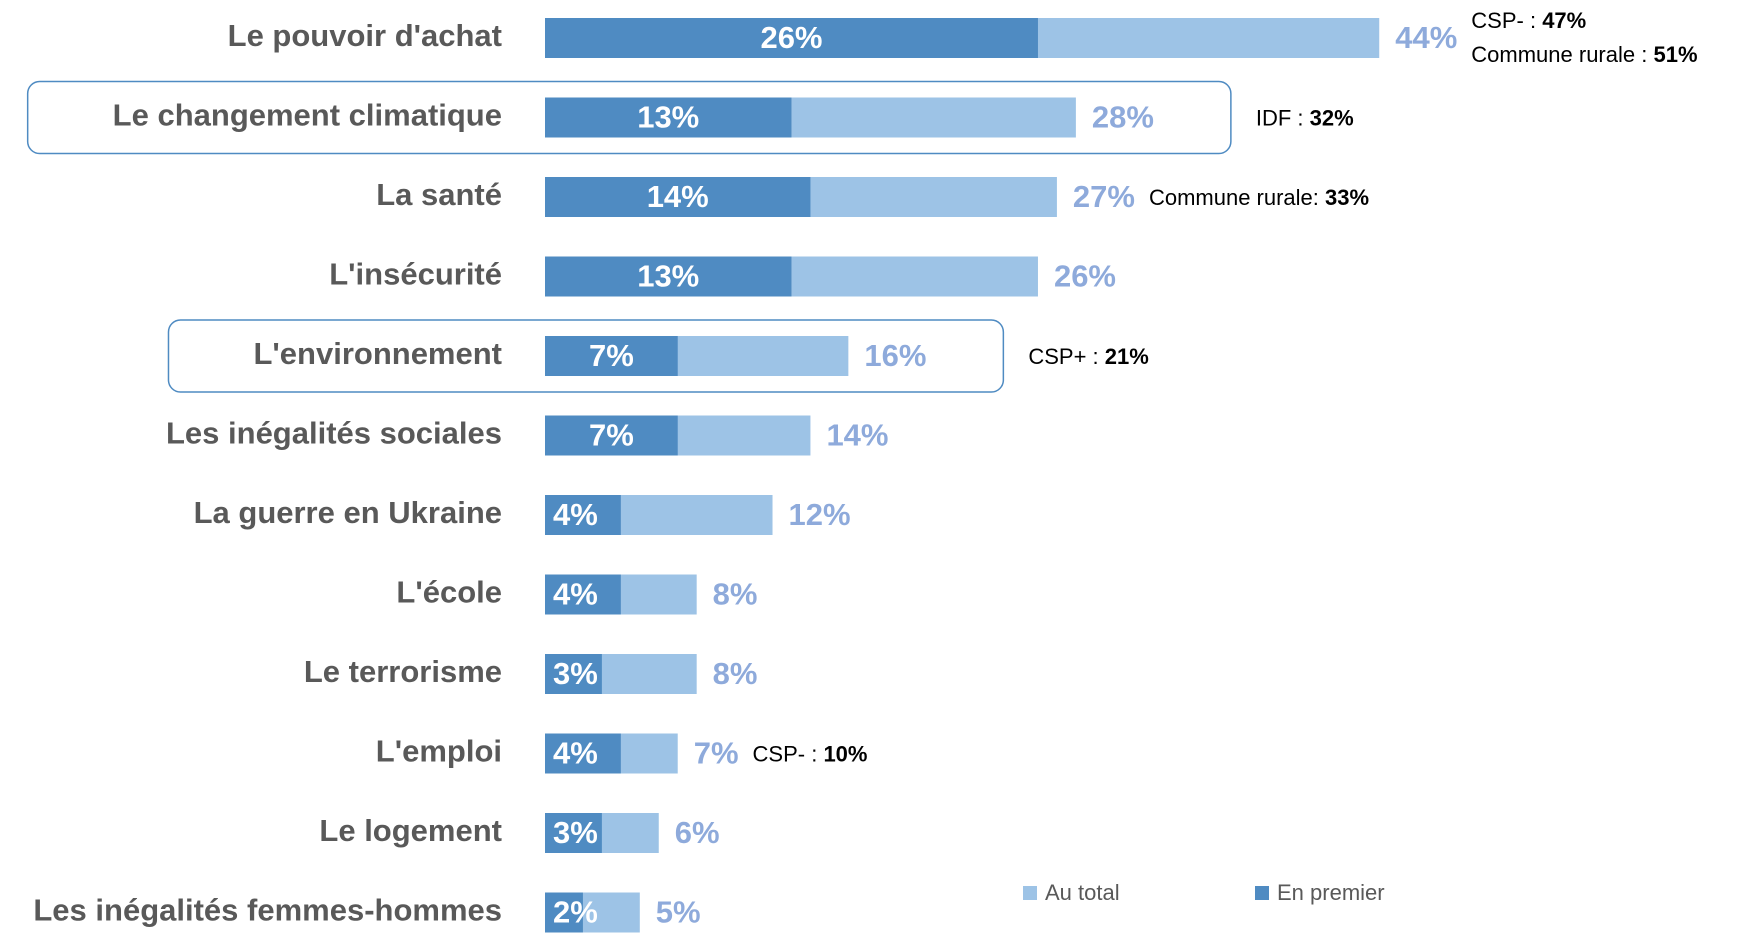 The height and width of the screenshot is (935, 1742). I want to click on category-label: Le pouvoir d'achat, so click(365, 35).